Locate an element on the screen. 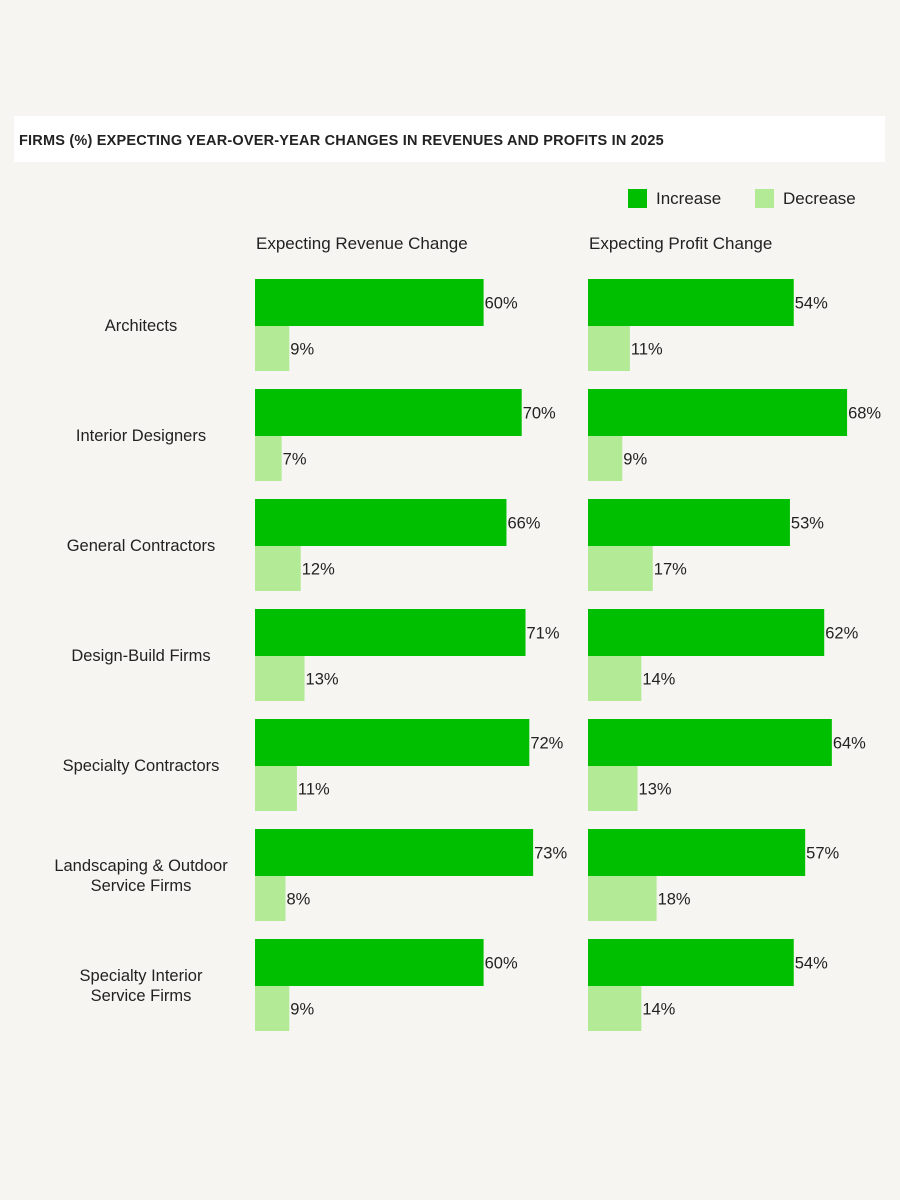  revenue-increase-value-label: 73% is located at coordinates (550, 854).